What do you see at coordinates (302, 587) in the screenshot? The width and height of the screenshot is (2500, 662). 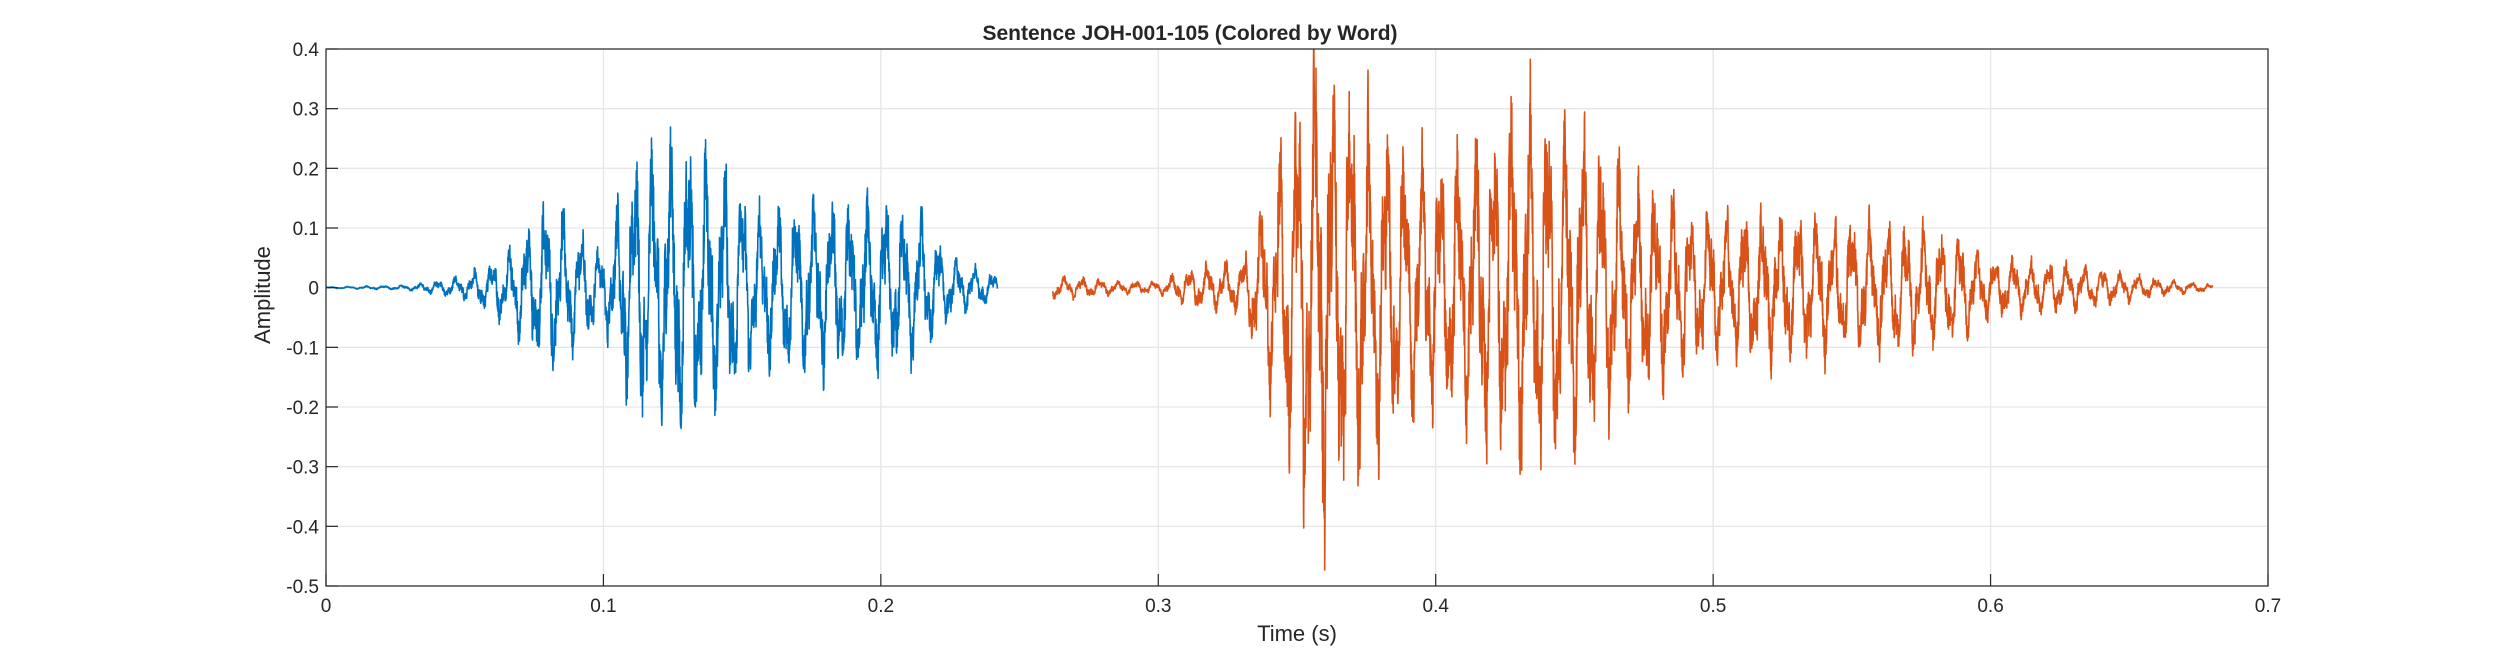 I see `y-tick-label: -0.5` at bounding box center [302, 587].